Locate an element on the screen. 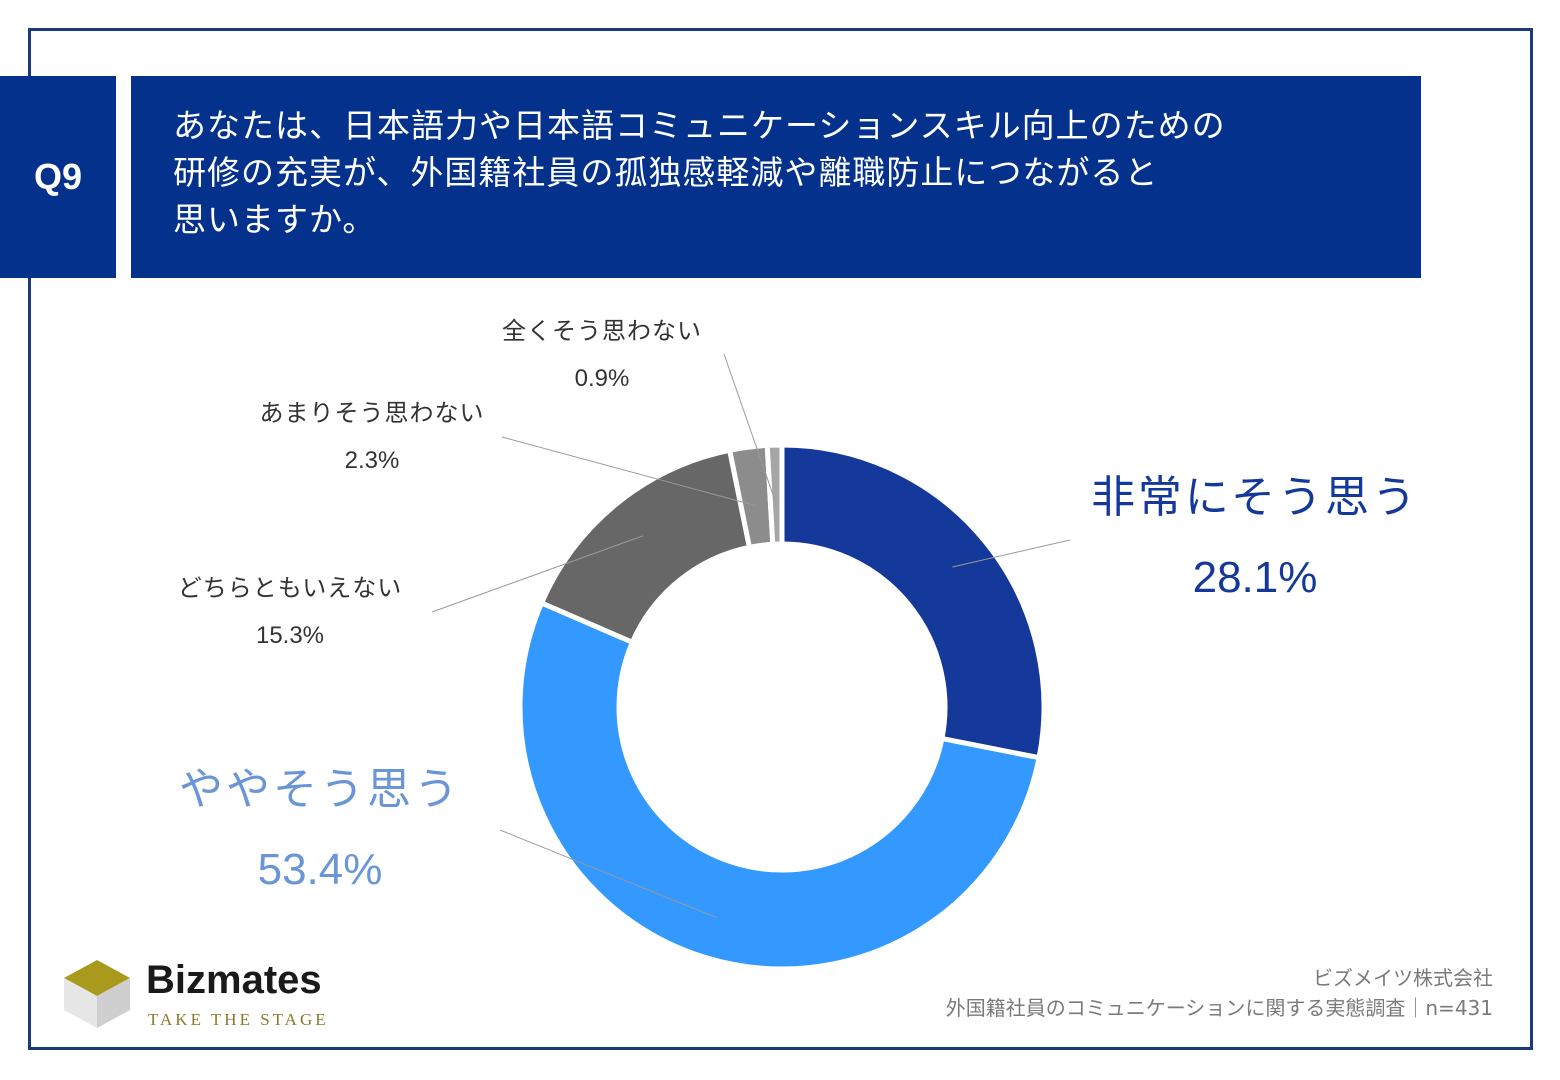  leader-line-very-much is located at coordinates (1011, 553).